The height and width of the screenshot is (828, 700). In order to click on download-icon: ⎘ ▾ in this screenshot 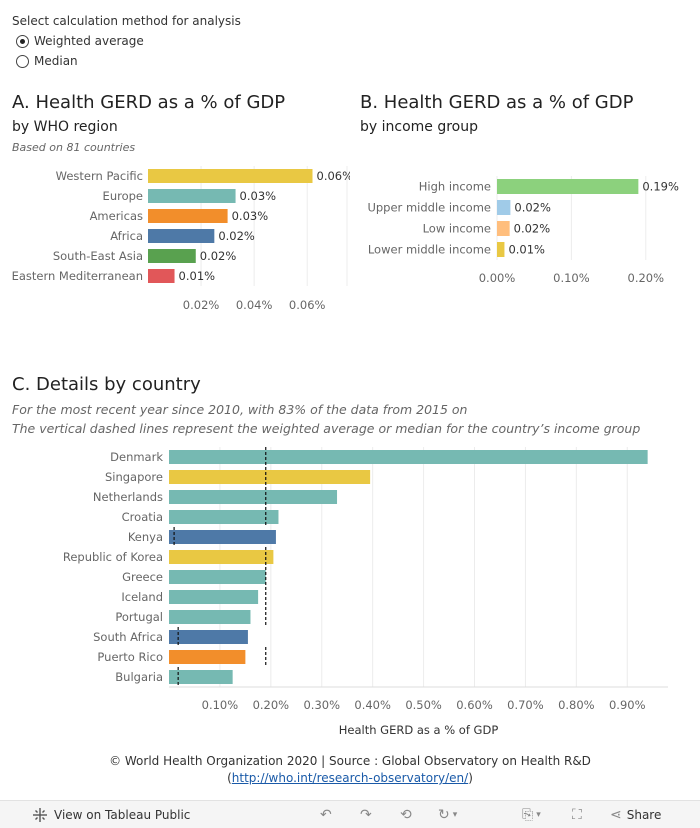, I will do `click(531, 814)`.